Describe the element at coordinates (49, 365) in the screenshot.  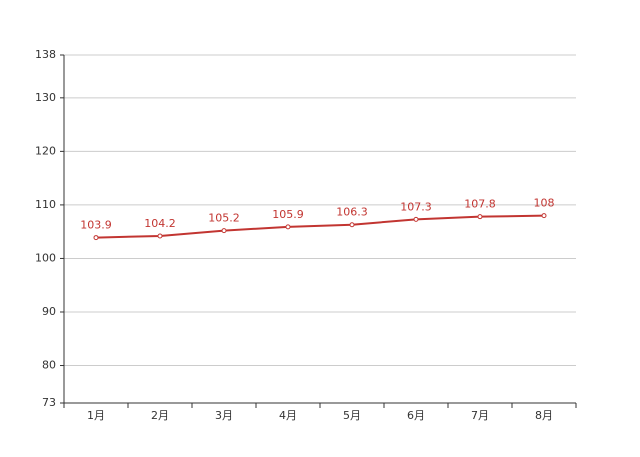
I see `y-tick-label: 80` at that location.